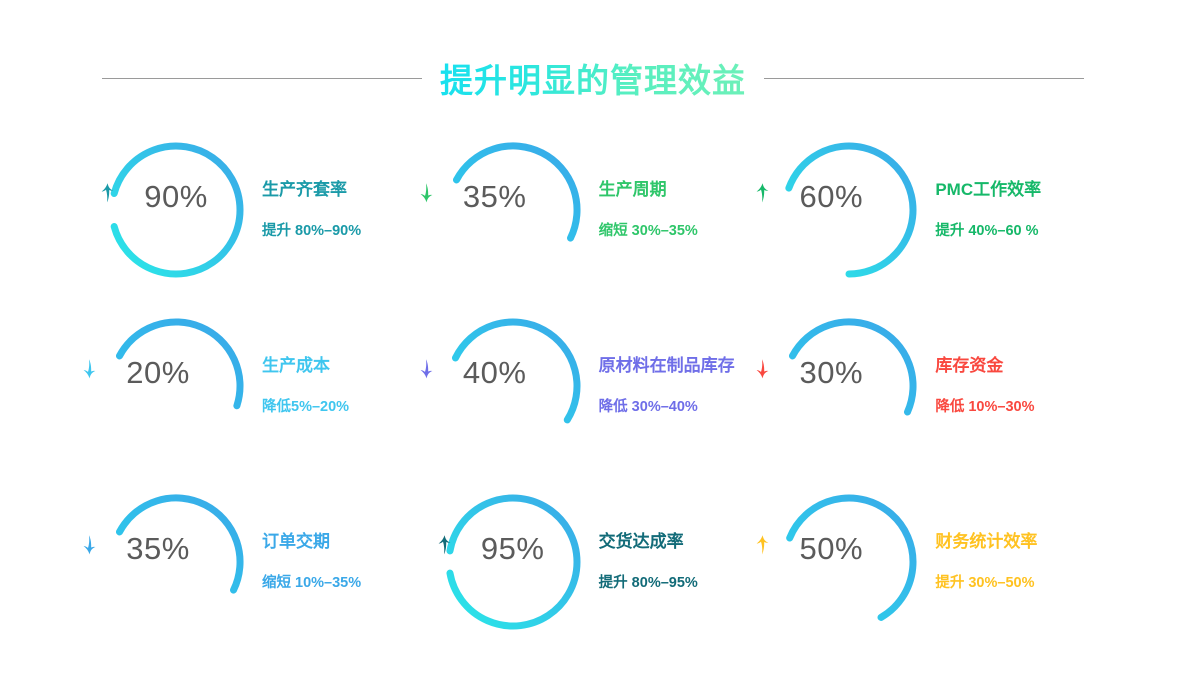 The width and height of the screenshot is (1186, 684). I want to click on metric-title: 库存资金, so click(969, 366).